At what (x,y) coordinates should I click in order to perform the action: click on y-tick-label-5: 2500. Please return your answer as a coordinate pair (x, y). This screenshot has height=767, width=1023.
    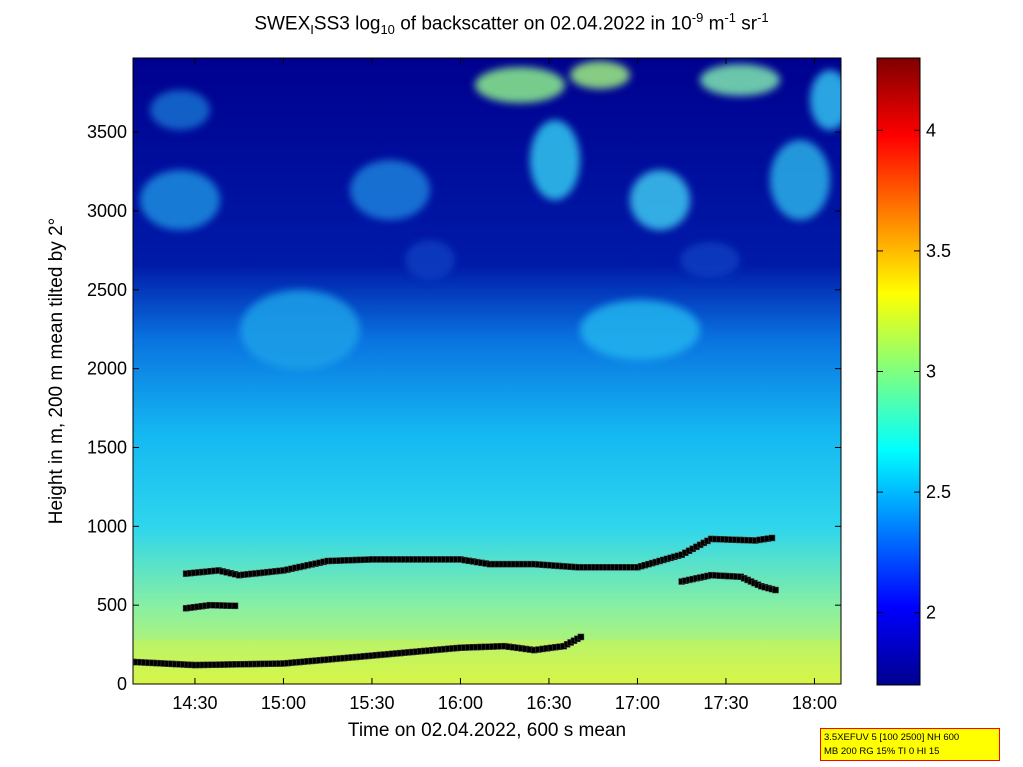
    Looking at the image, I should click on (107, 290).